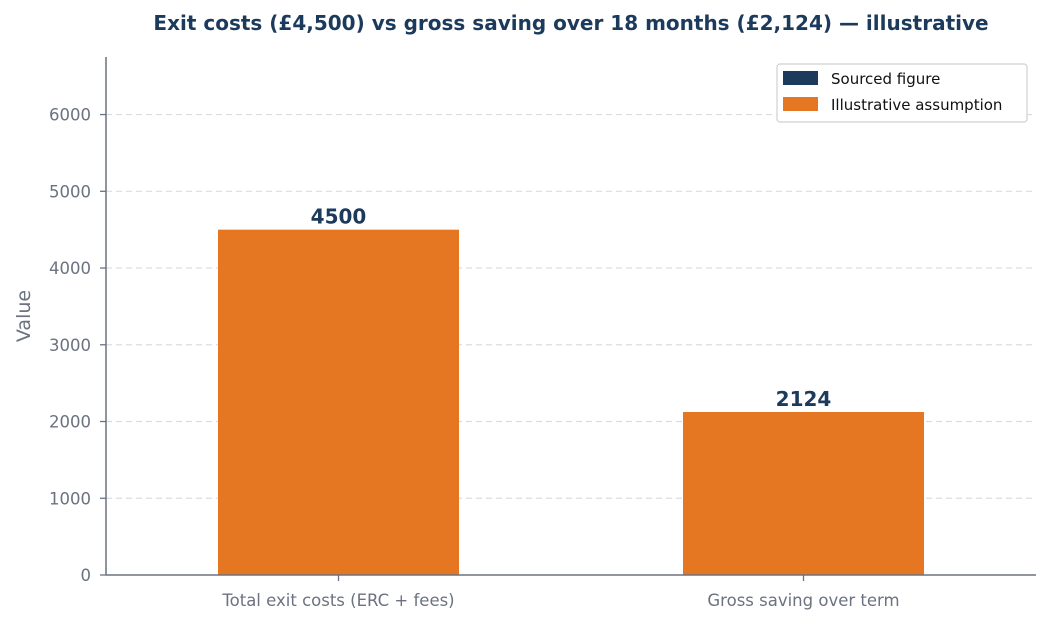 This screenshot has height=624, width=1050. Describe the element at coordinates (24, 316) in the screenshot. I see `y-axis-label: Value` at that location.